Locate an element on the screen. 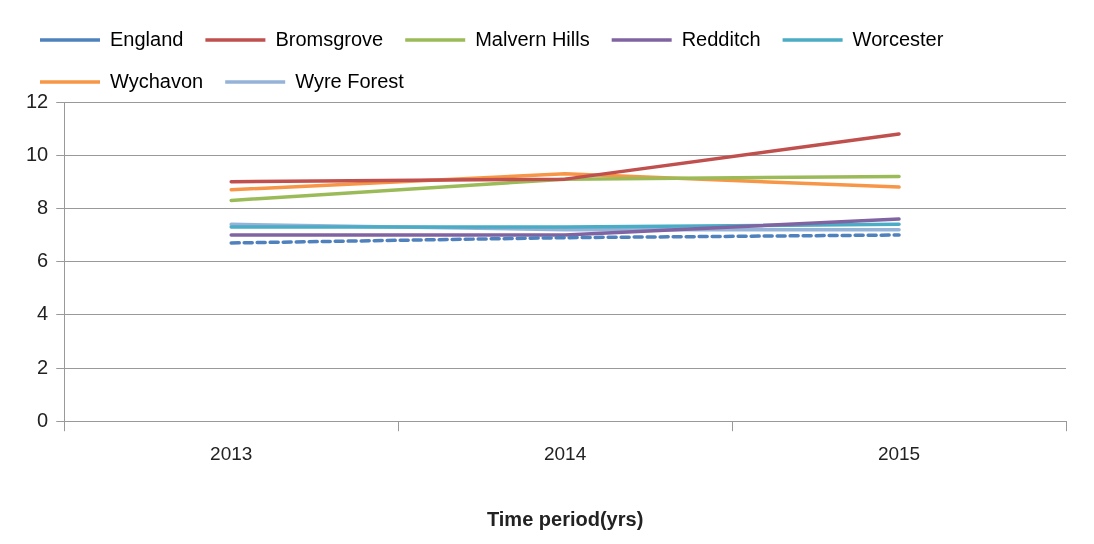 The width and height of the screenshot is (1094, 544). x-tick-label: 2015 is located at coordinates (899, 453).